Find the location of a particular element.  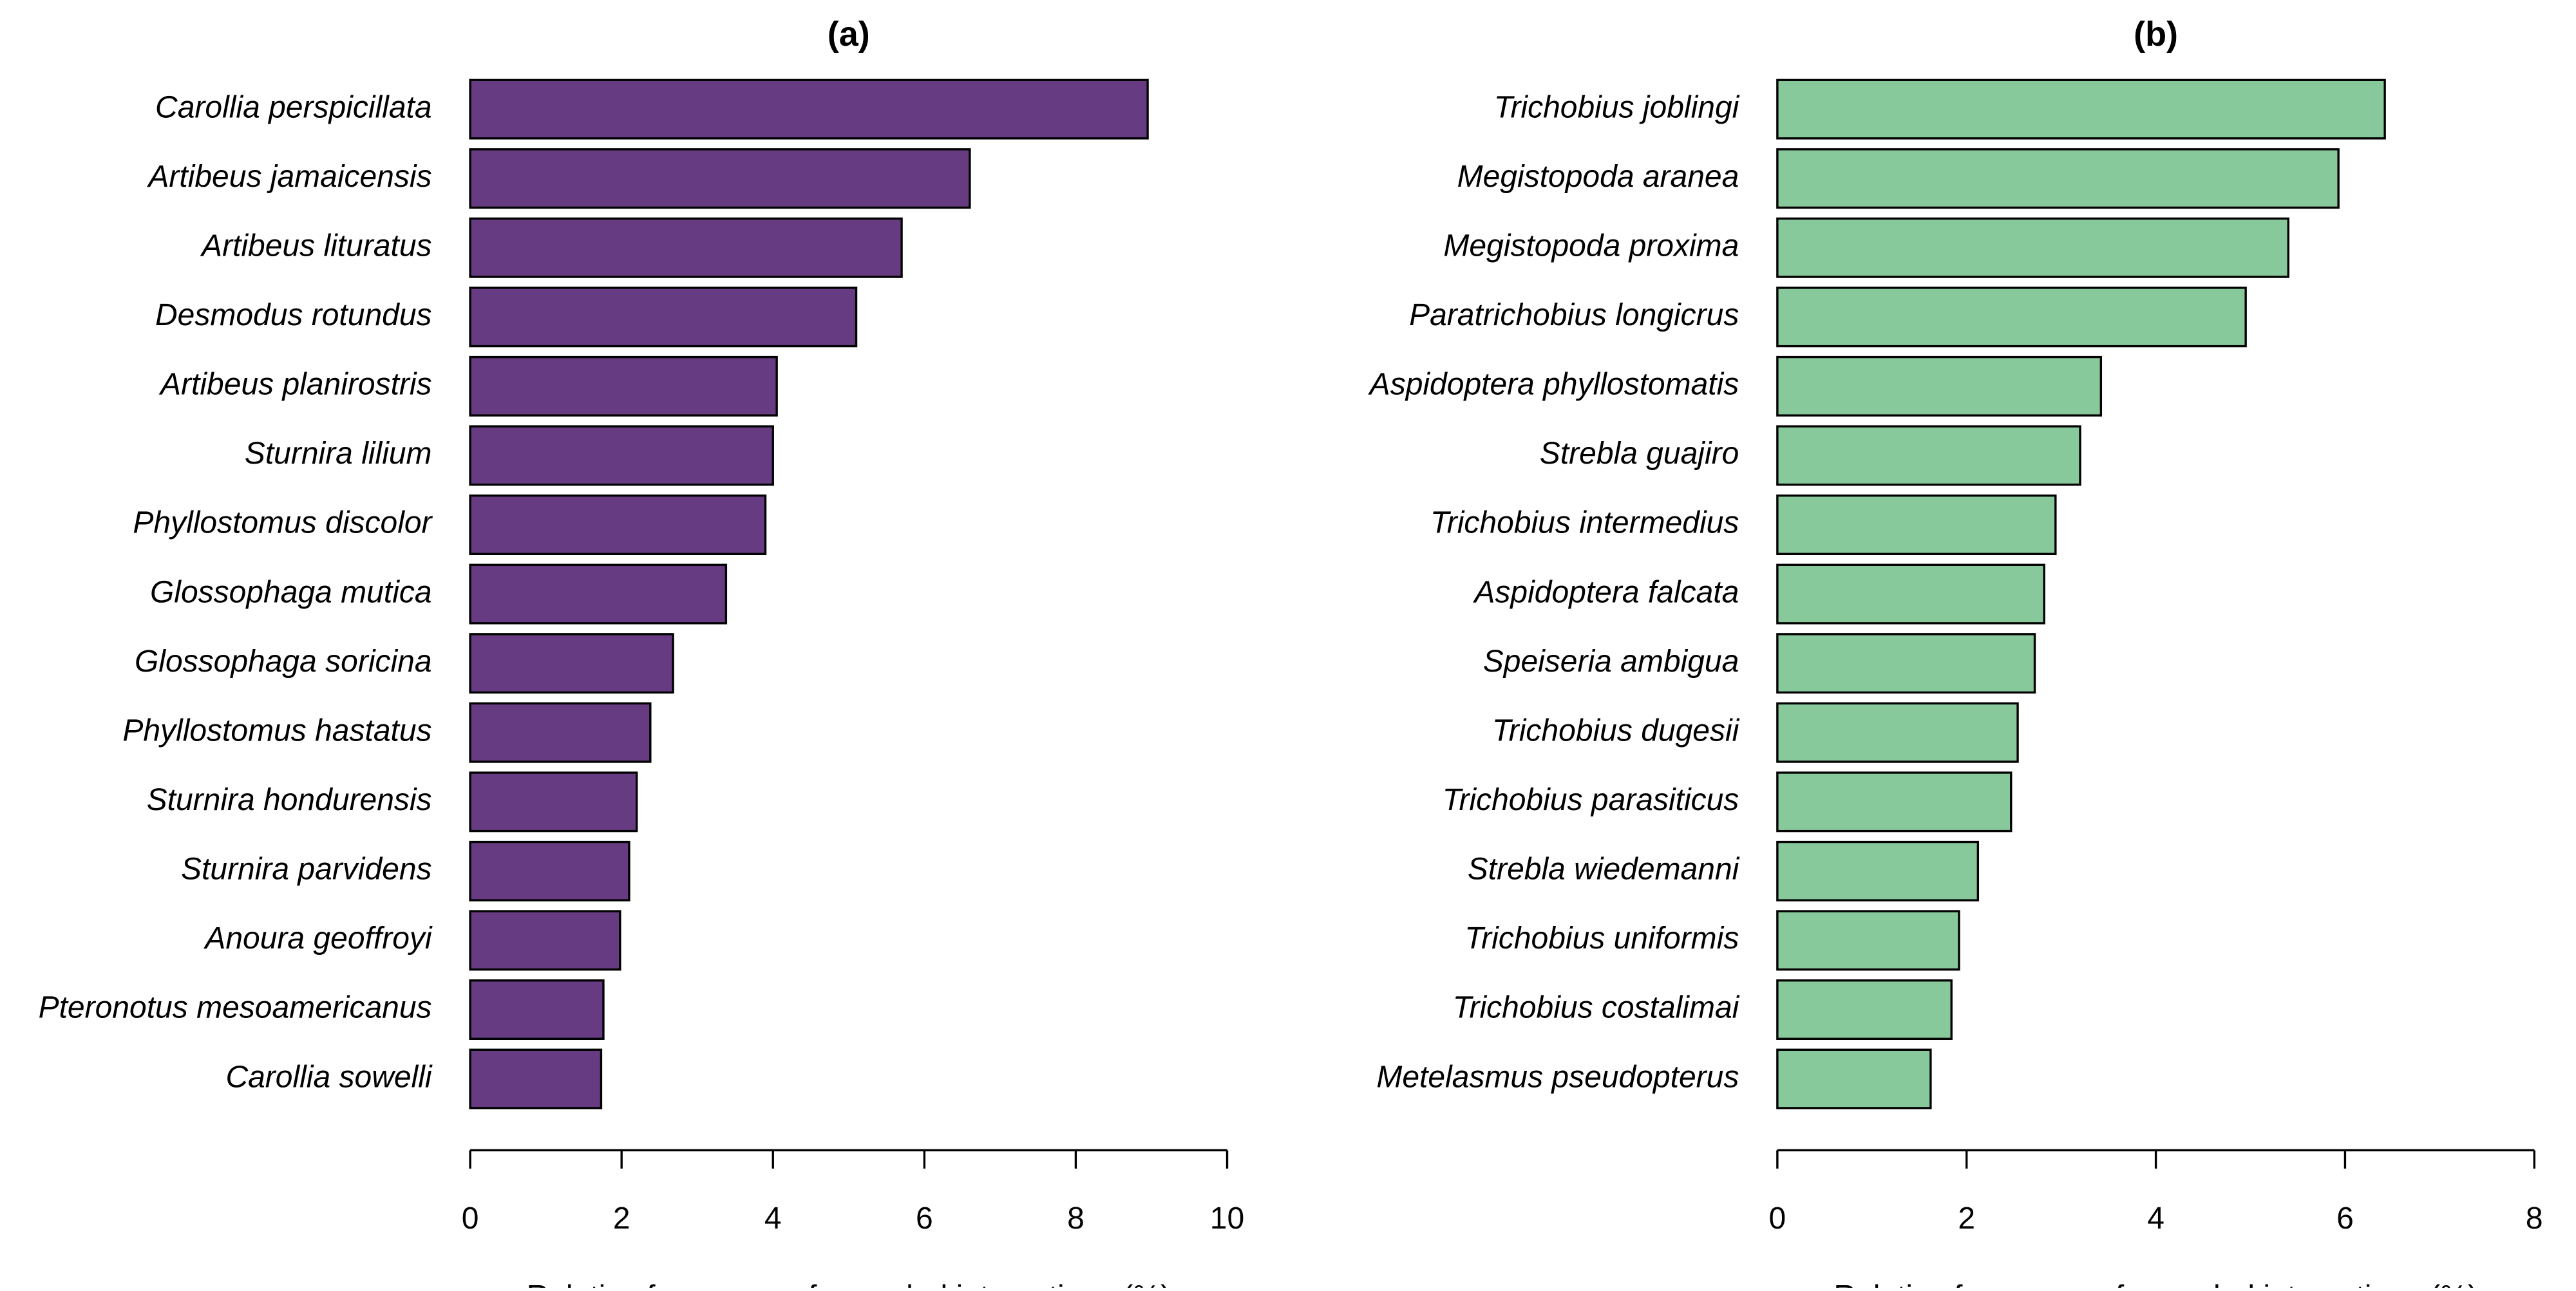

panel-a-category-label: Desmodus rotundus is located at coordinates (293, 315).